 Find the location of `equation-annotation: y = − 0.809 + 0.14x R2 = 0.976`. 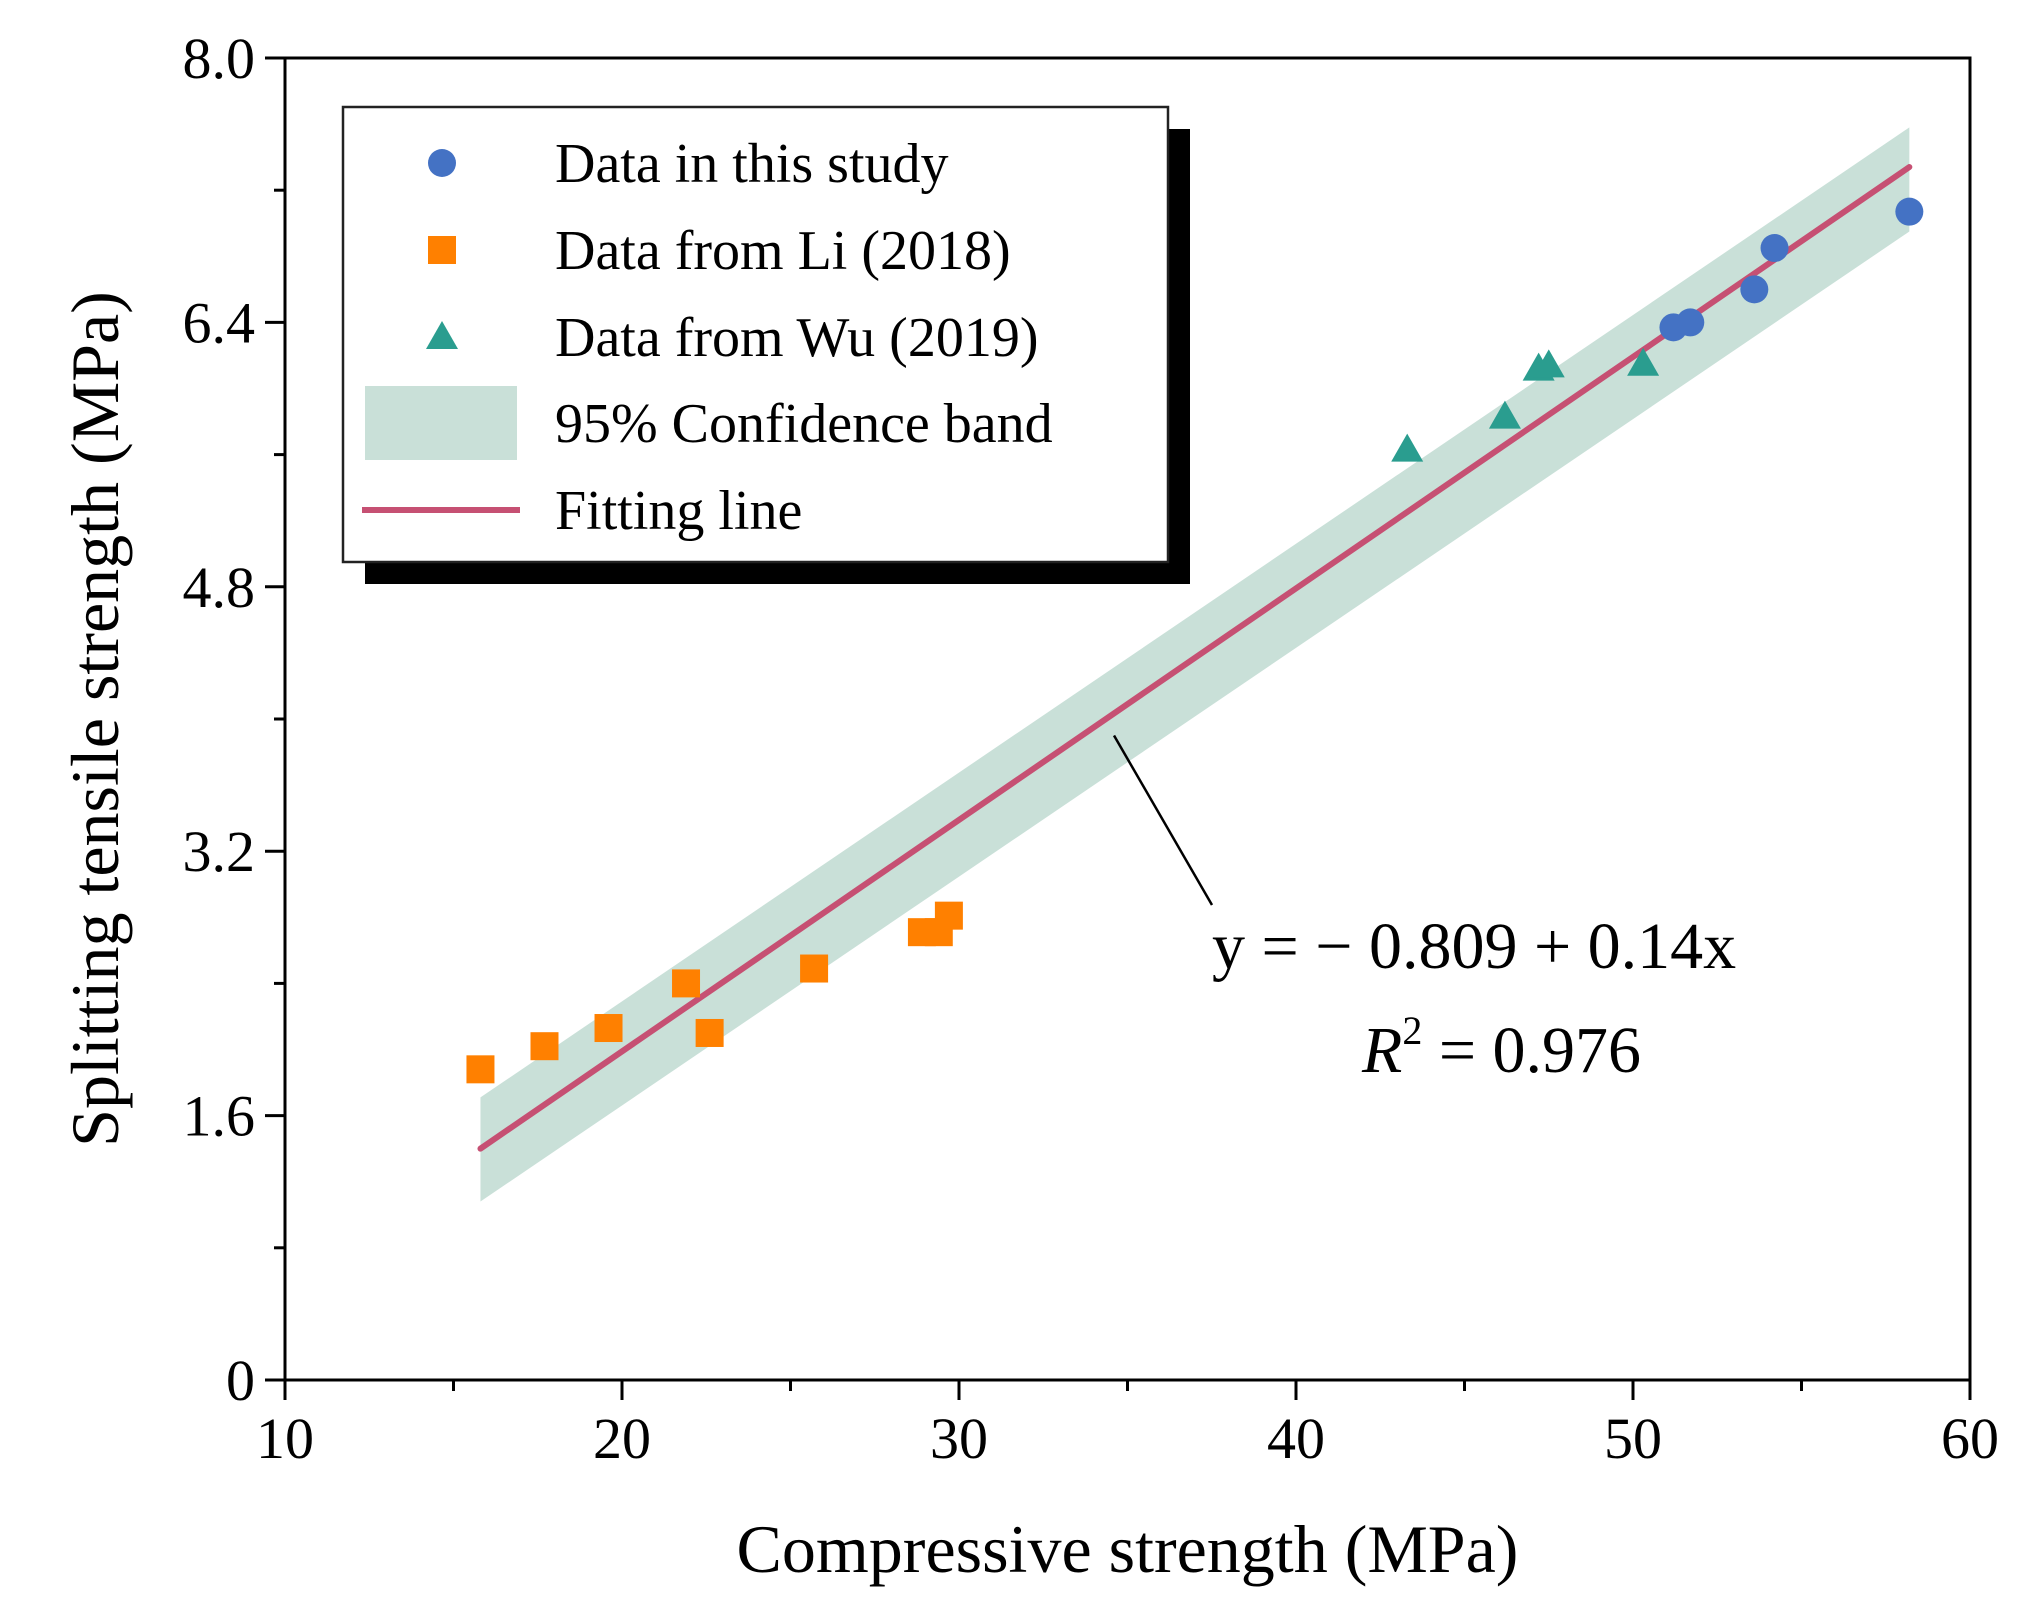

equation-annotation: y = − 0.809 + 0.14x R2 = 0.976 is located at coordinates (1424, 910).